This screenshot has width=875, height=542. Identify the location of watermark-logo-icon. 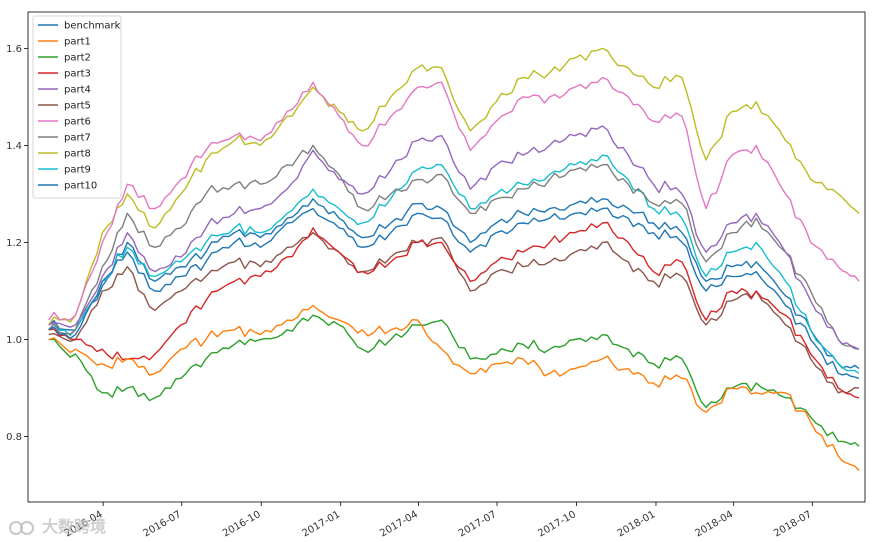
(21, 527).